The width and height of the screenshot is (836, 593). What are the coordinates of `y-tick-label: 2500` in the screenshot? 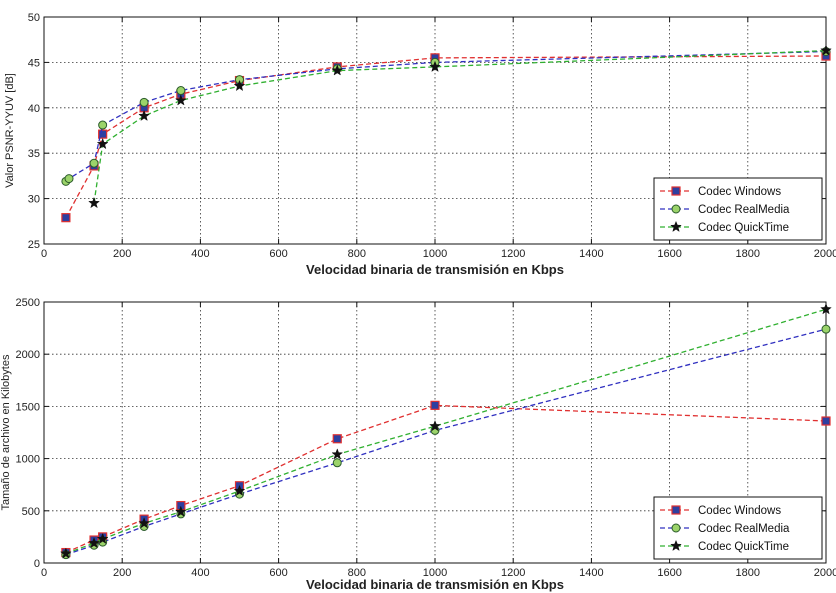 It's located at (28, 303).